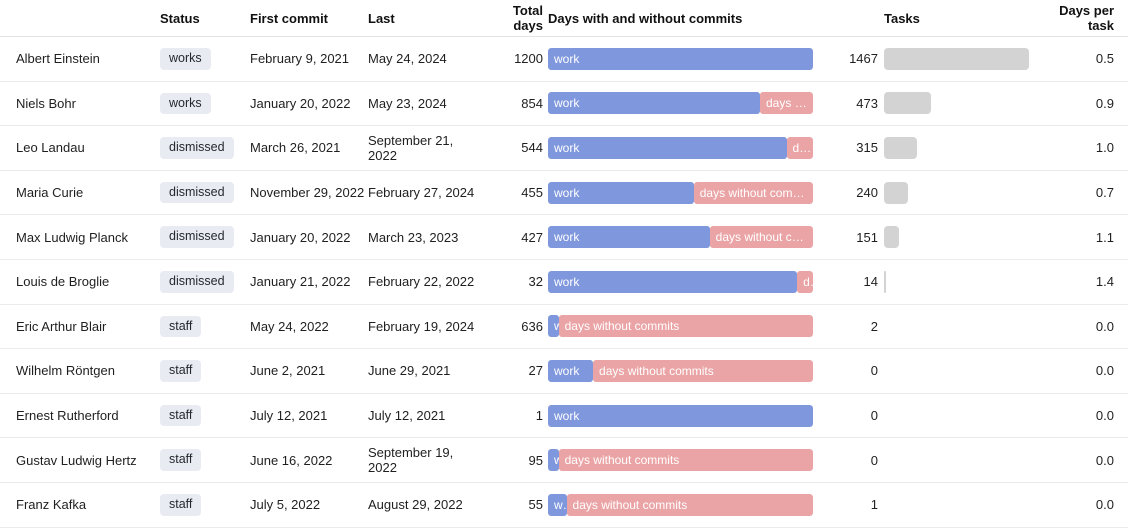 The image size is (1128, 528). What do you see at coordinates (1086, 18) in the screenshot?
I see `header-days-per-task: Days per task` at bounding box center [1086, 18].